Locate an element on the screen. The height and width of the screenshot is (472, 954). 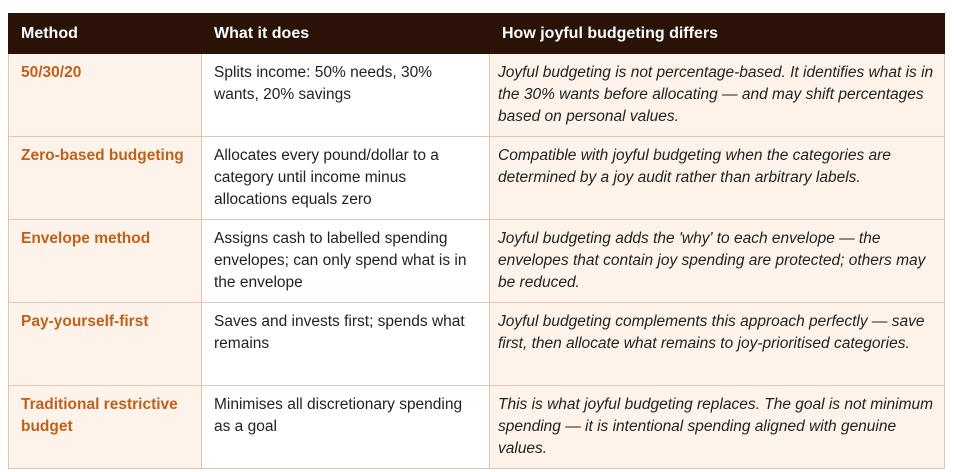
header-method: Method is located at coordinates (105, 33).